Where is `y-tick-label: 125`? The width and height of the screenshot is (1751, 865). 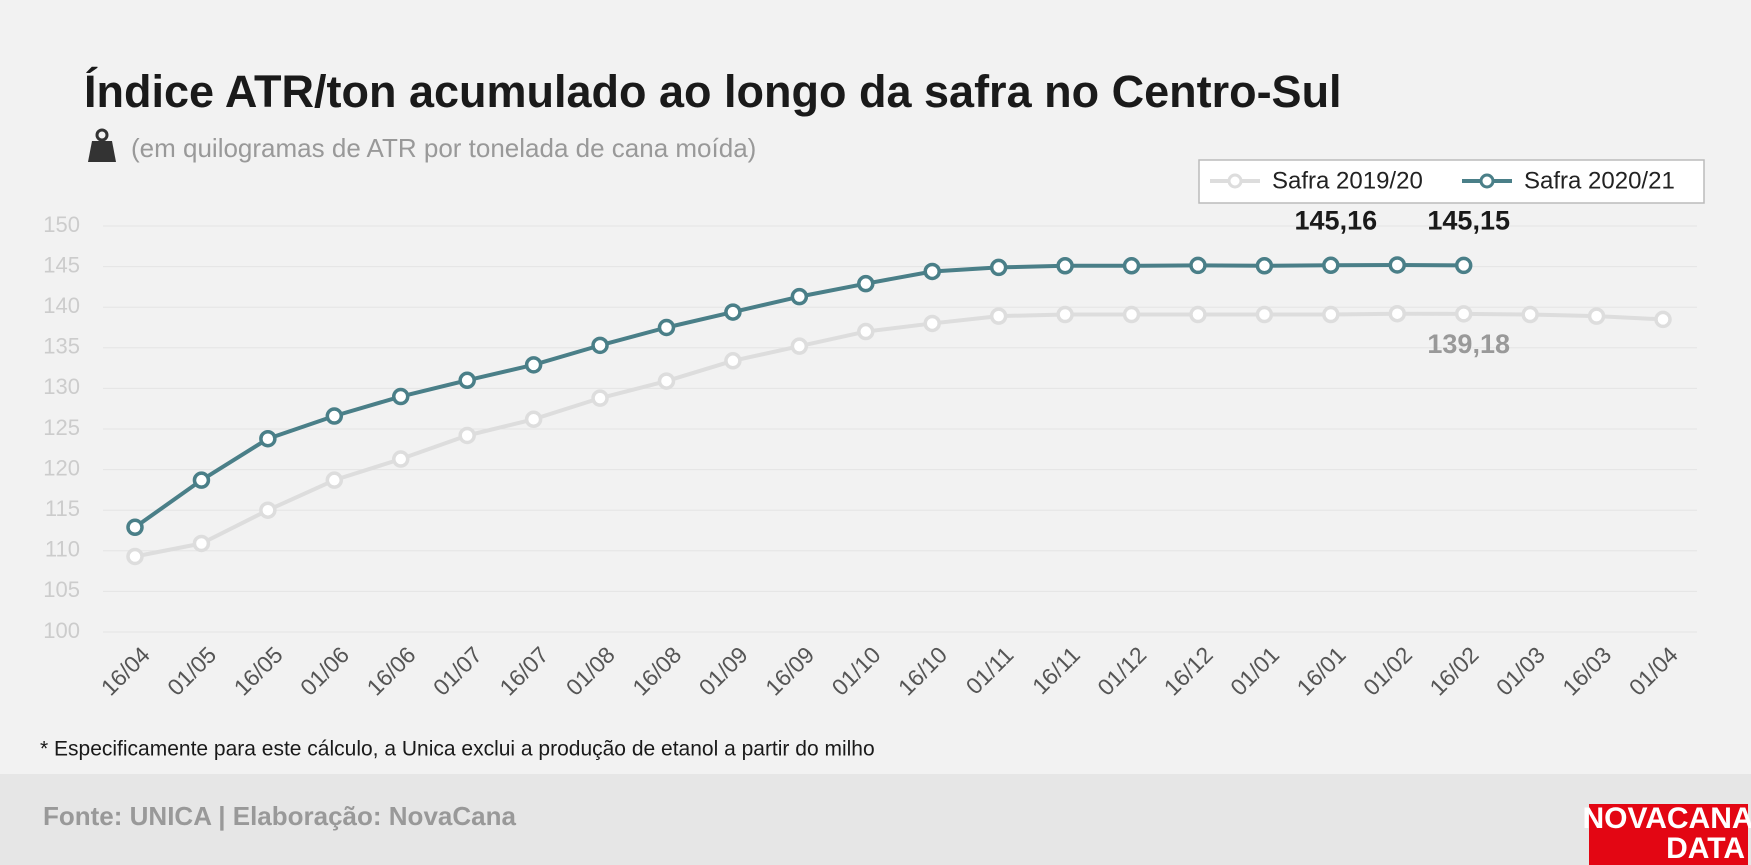
y-tick-label: 125 is located at coordinates (61, 427).